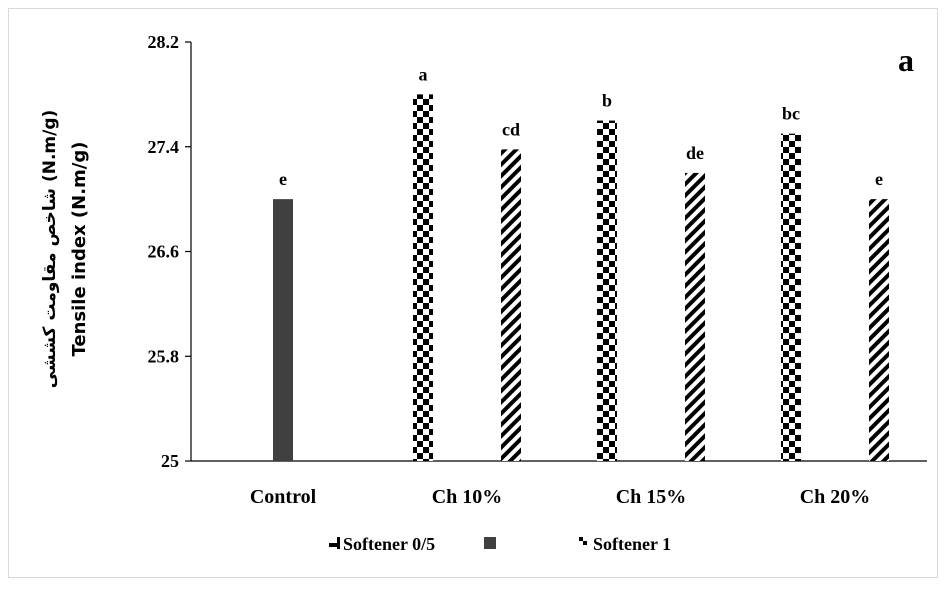  I want to click on y-tick-label: 26.6, so click(164, 252).